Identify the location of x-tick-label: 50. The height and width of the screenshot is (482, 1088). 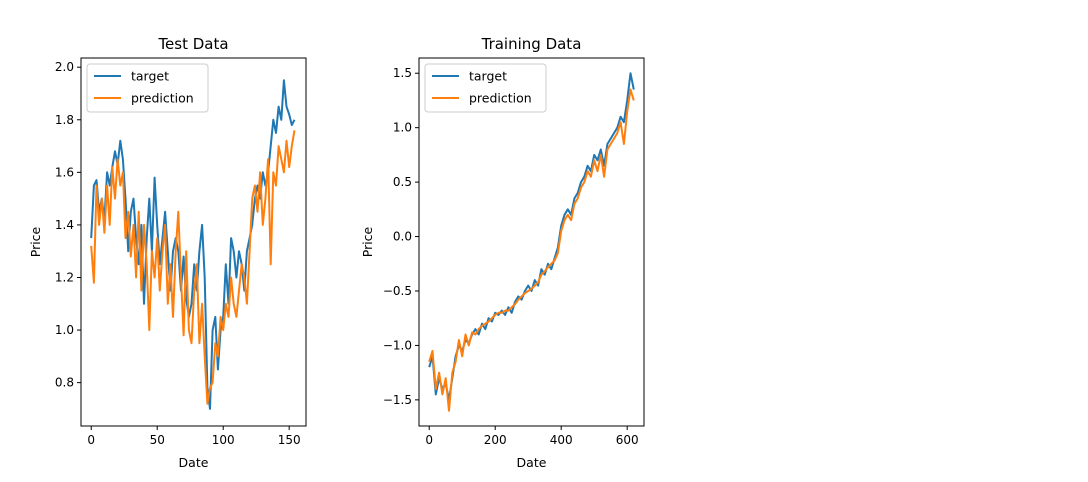
(157, 440).